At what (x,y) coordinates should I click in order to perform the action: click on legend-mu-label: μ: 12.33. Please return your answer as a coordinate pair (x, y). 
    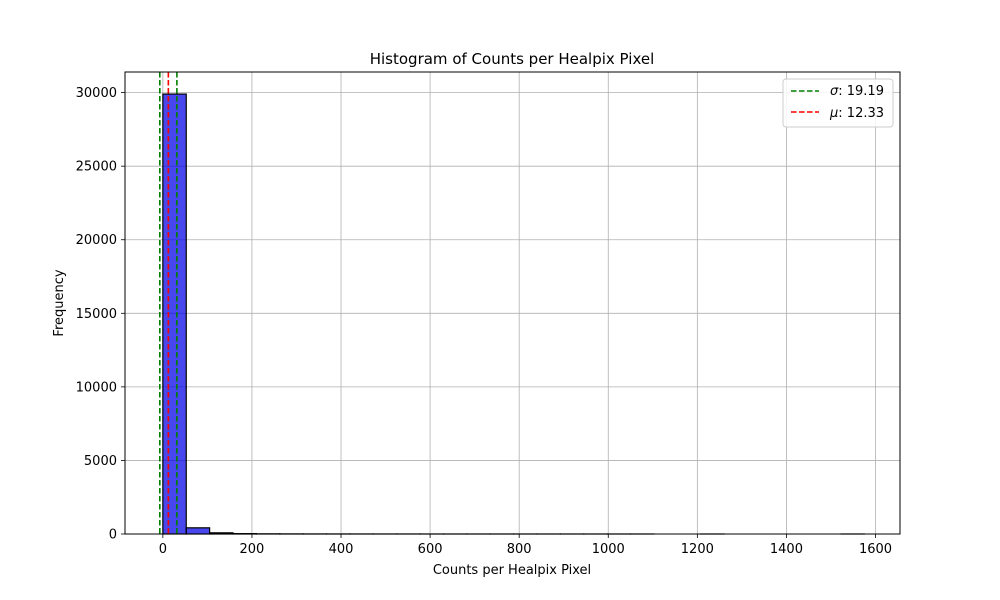
    Looking at the image, I should click on (856, 113).